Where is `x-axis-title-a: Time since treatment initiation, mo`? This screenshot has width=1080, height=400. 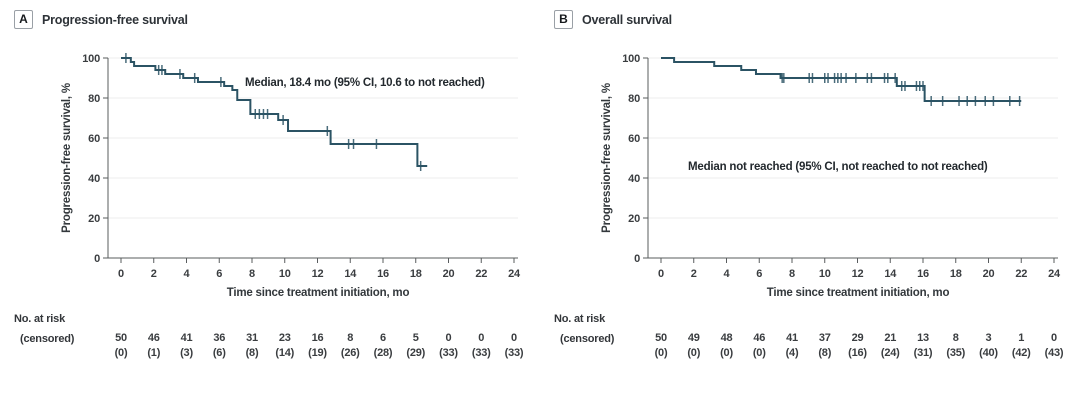
x-axis-title-a: Time since treatment initiation, mo is located at coordinates (318, 293).